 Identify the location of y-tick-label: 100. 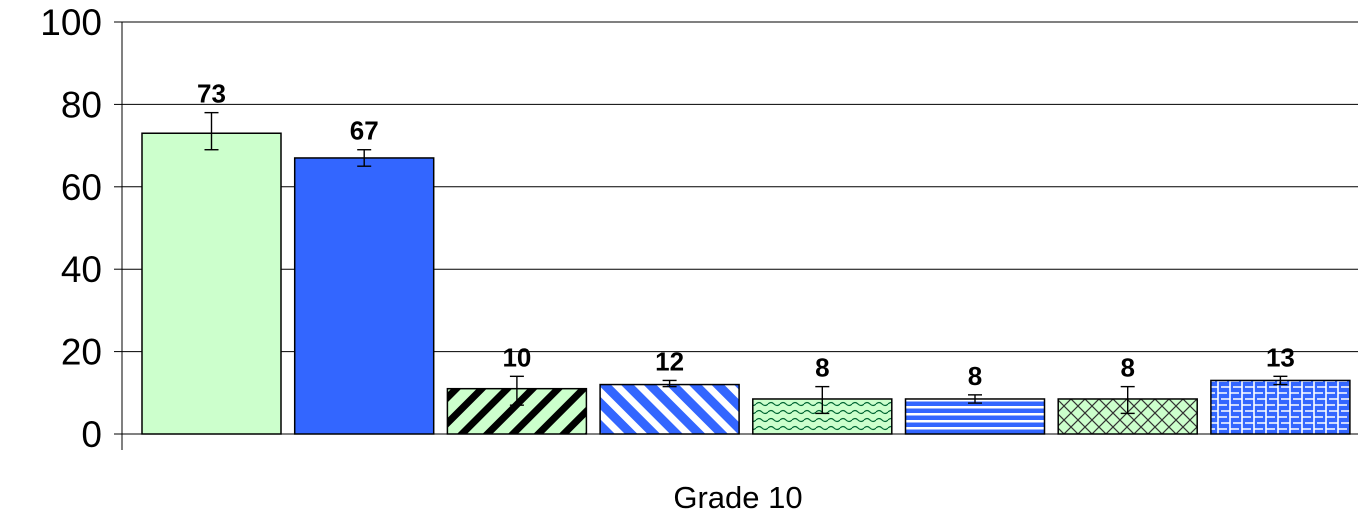
(71, 22).